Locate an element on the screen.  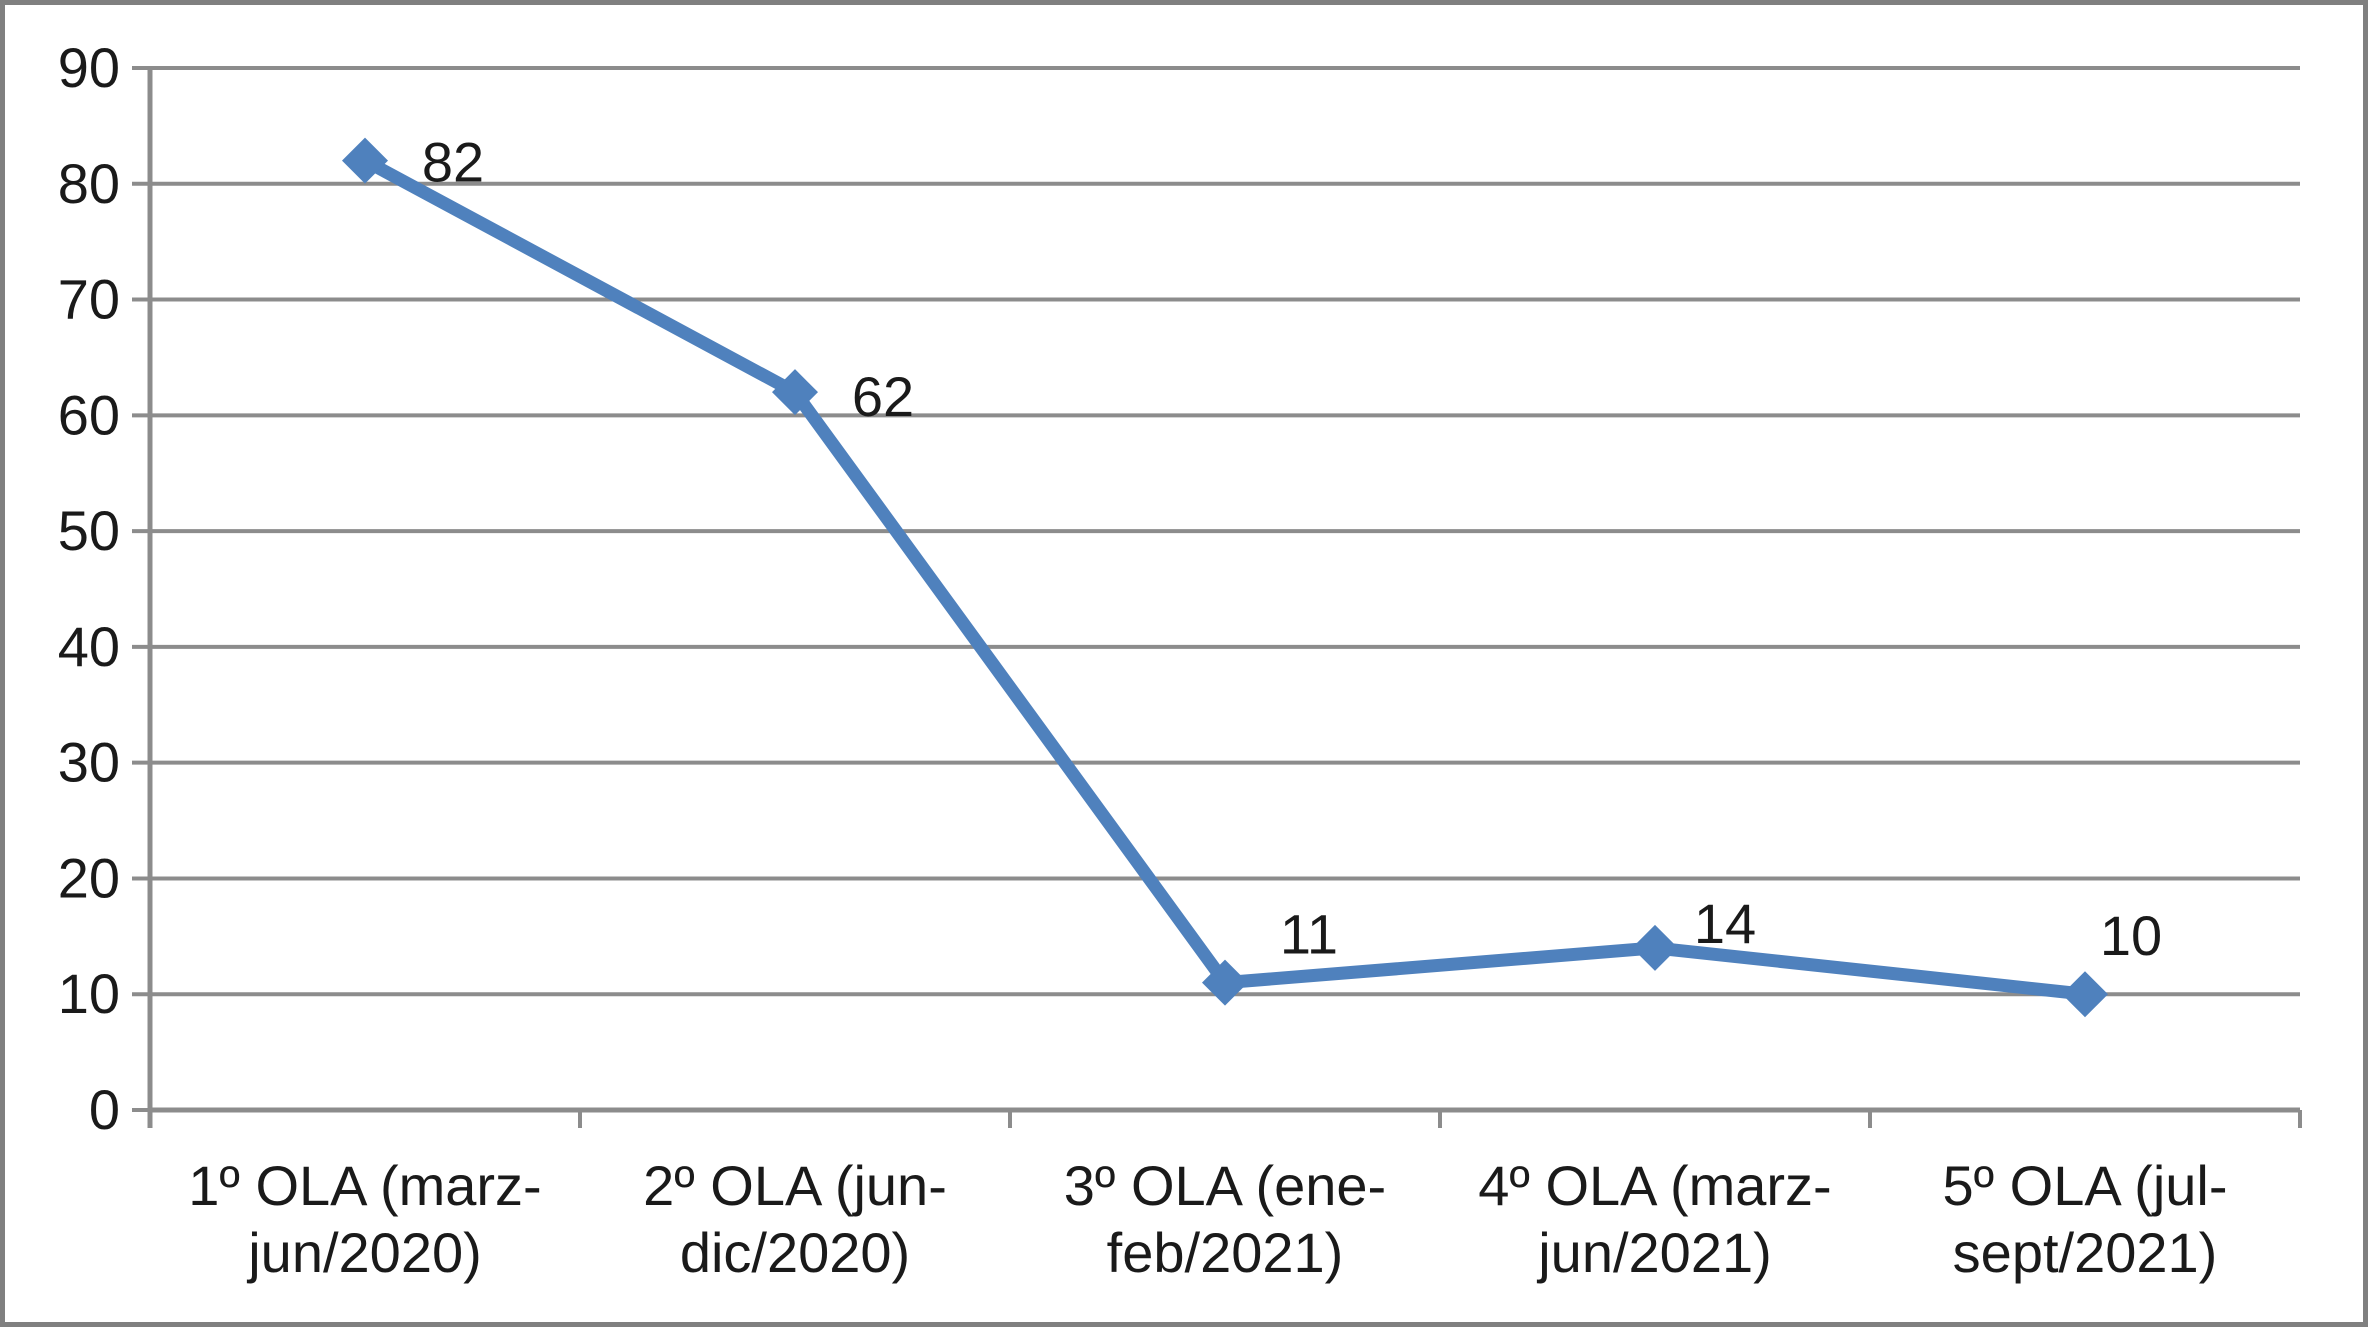
y-axis-tick-label: 0 is located at coordinates (104, 1109).